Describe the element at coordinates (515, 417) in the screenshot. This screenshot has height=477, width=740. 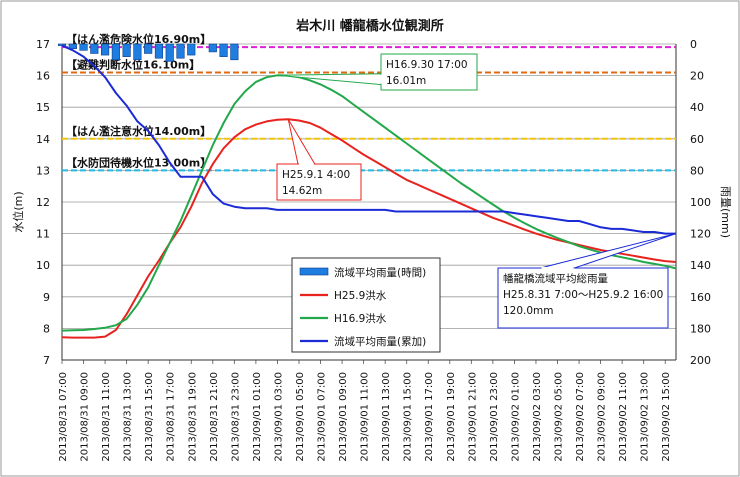
I see `x-tick-label: 2013/09/02 01:00` at that location.